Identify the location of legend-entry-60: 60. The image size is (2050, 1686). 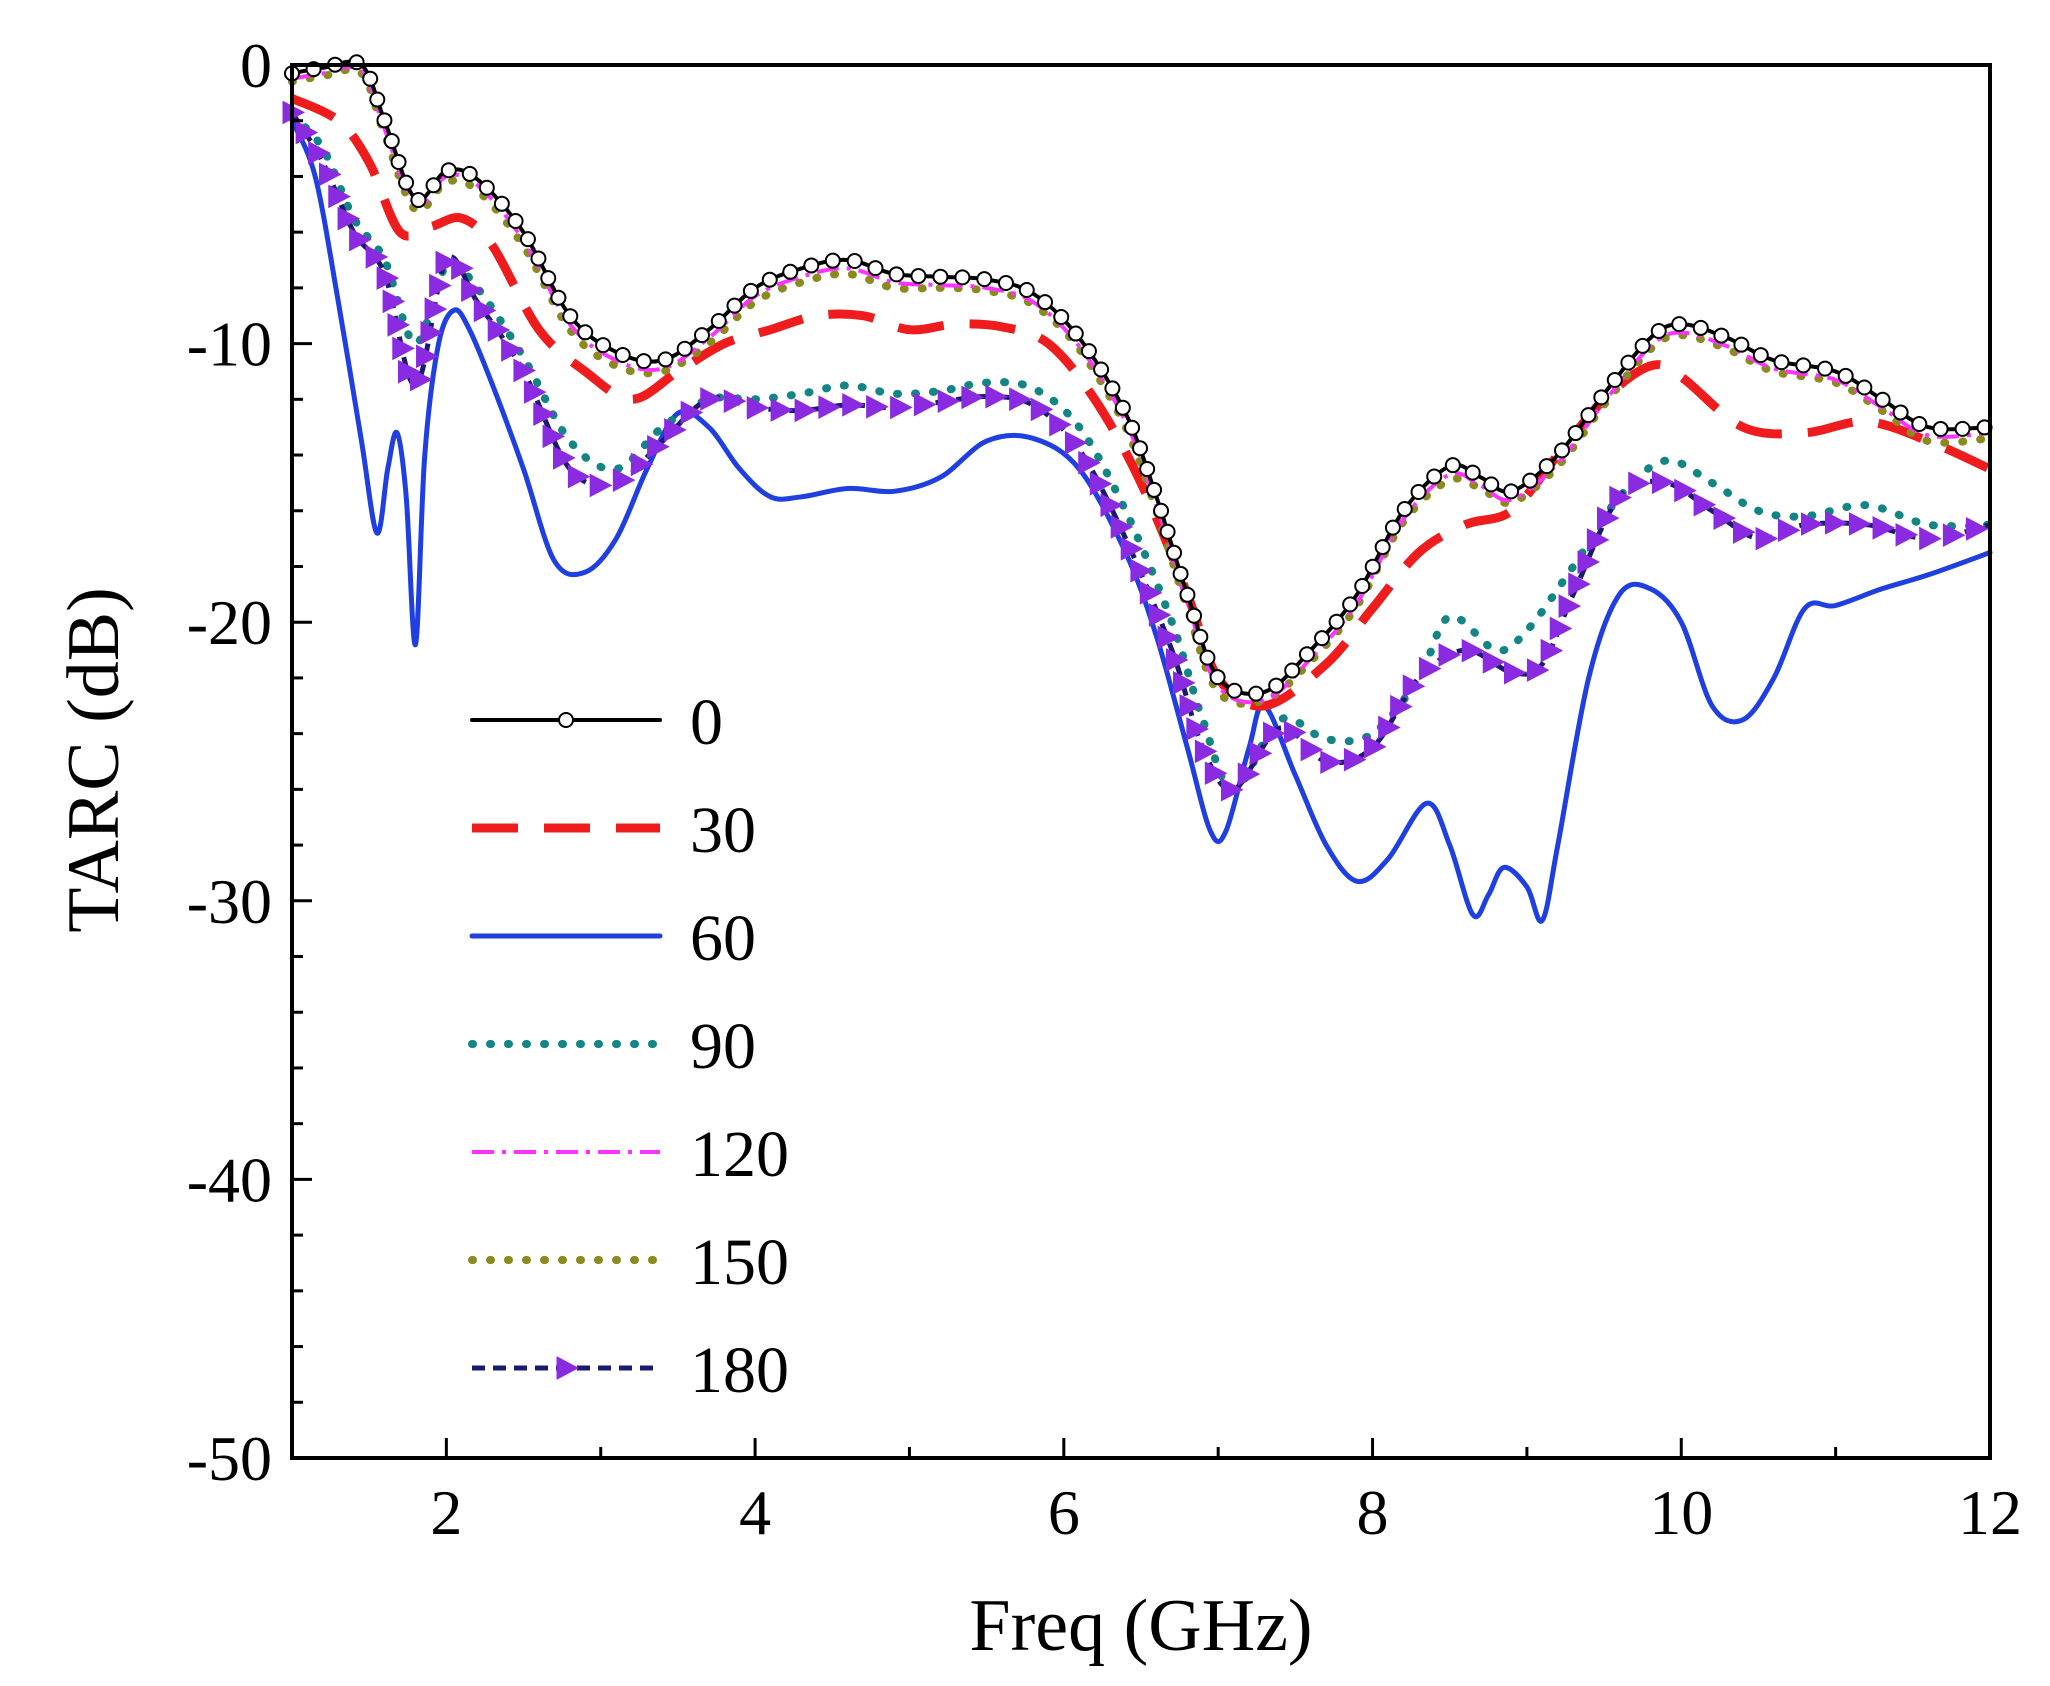
(612, 938).